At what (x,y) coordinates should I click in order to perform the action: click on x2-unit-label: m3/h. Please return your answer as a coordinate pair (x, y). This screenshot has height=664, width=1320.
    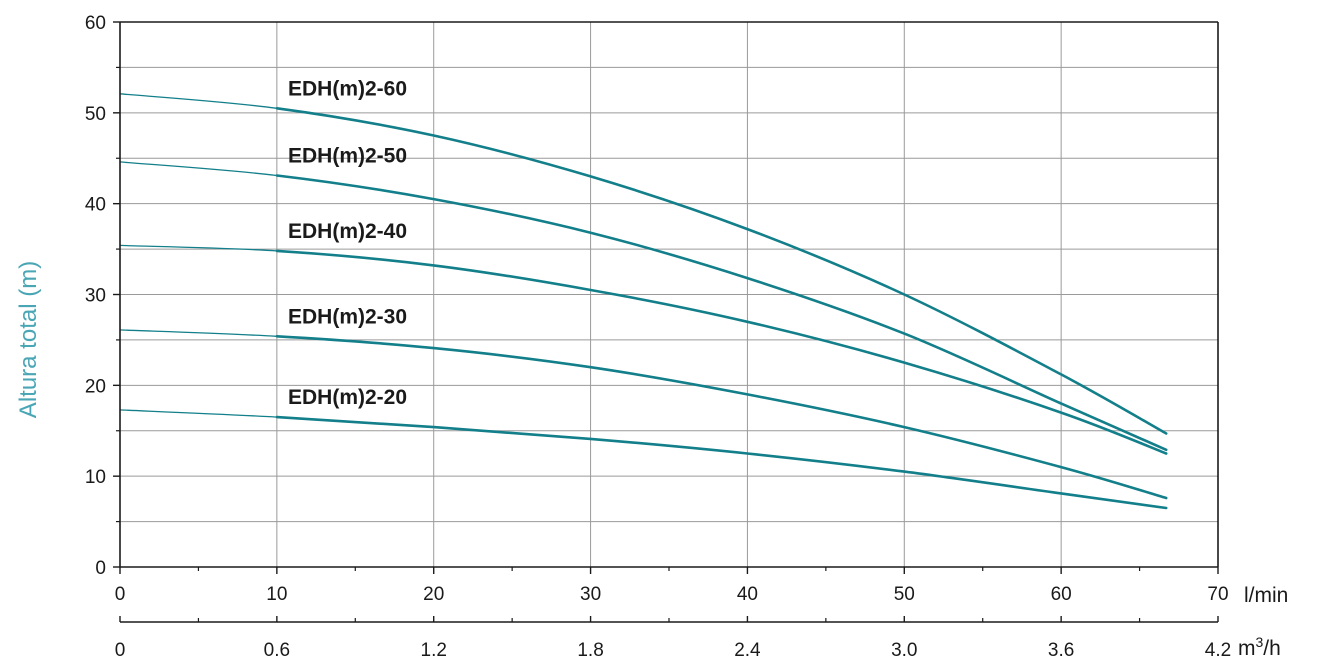
    Looking at the image, I should click on (1259, 647).